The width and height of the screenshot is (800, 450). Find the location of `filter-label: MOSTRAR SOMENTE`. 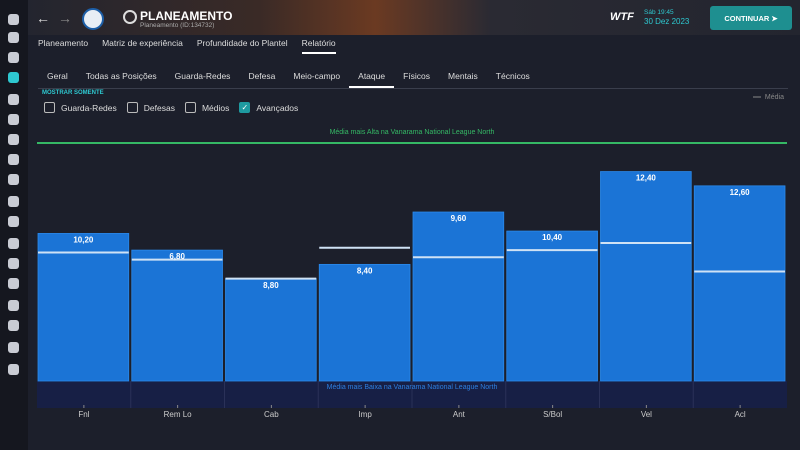

filter-label: MOSTRAR SOMENTE is located at coordinates (73, 93).